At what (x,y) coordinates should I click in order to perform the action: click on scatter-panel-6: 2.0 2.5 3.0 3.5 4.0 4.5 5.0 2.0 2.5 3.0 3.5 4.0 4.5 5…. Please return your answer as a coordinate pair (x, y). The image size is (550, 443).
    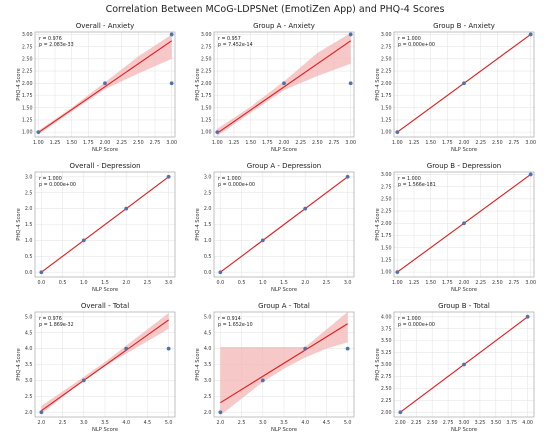
    Looking at the image, I should click on (96, 367).